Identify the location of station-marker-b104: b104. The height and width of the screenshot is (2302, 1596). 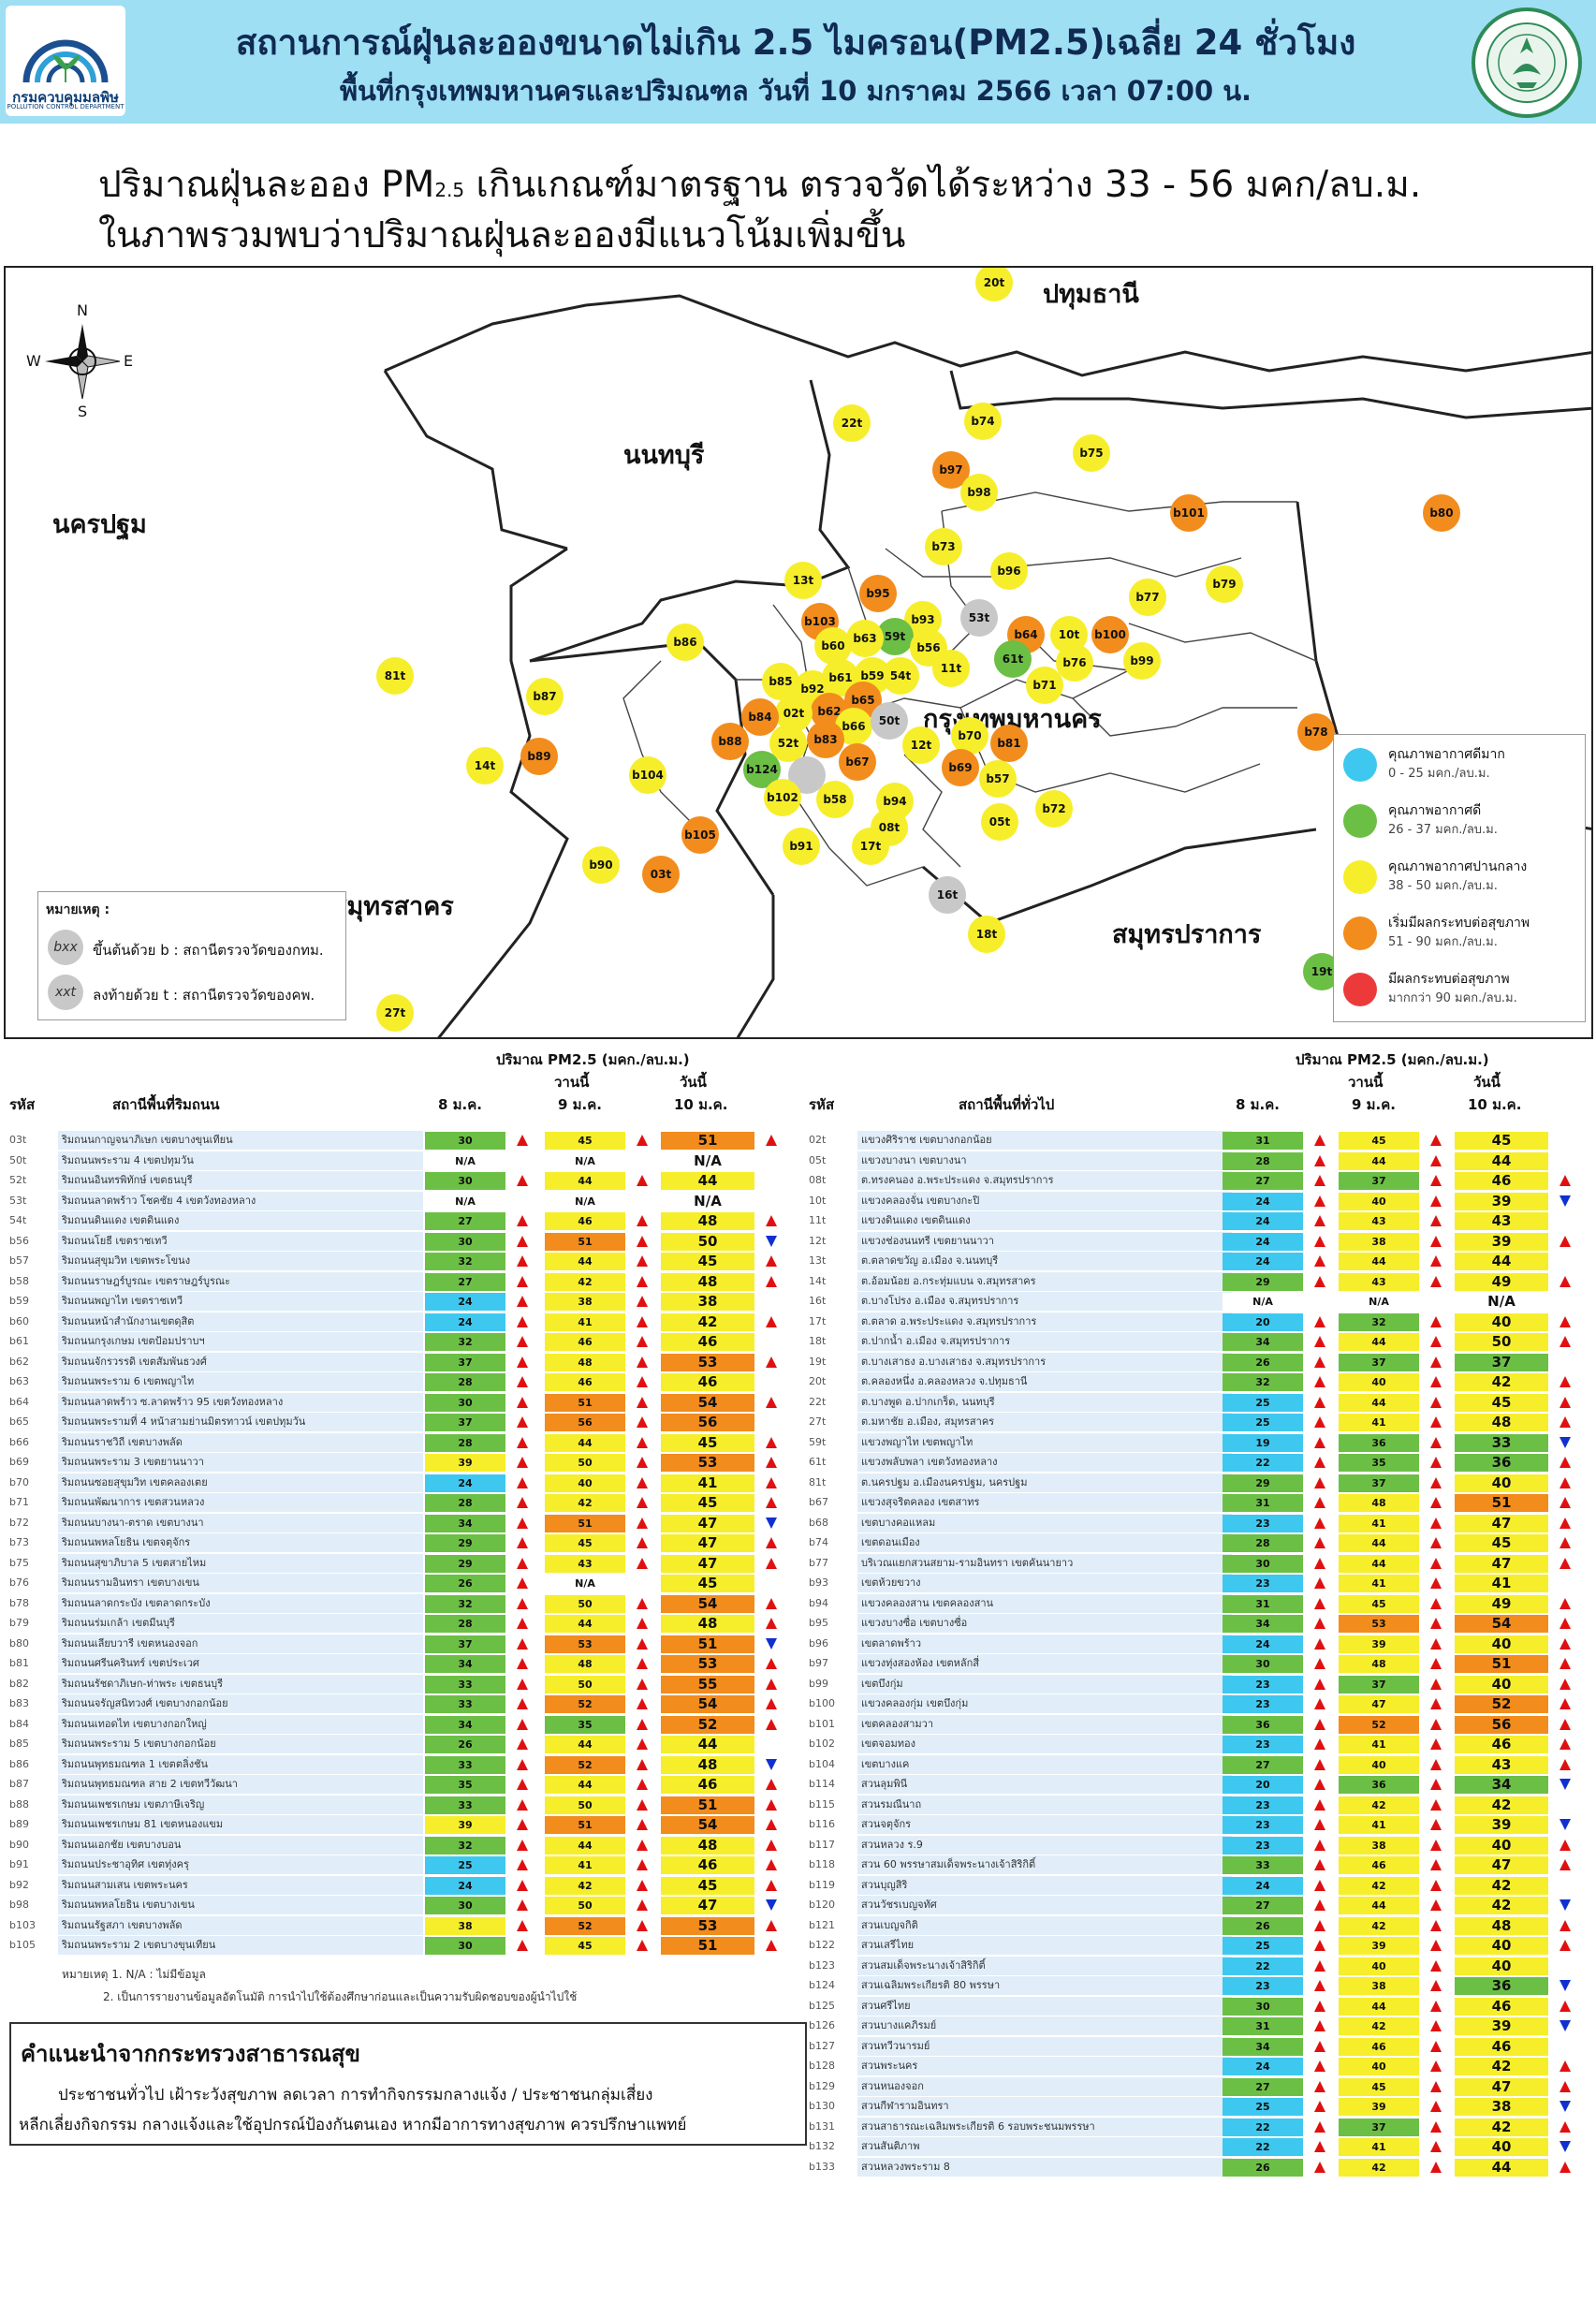
(647, 775).